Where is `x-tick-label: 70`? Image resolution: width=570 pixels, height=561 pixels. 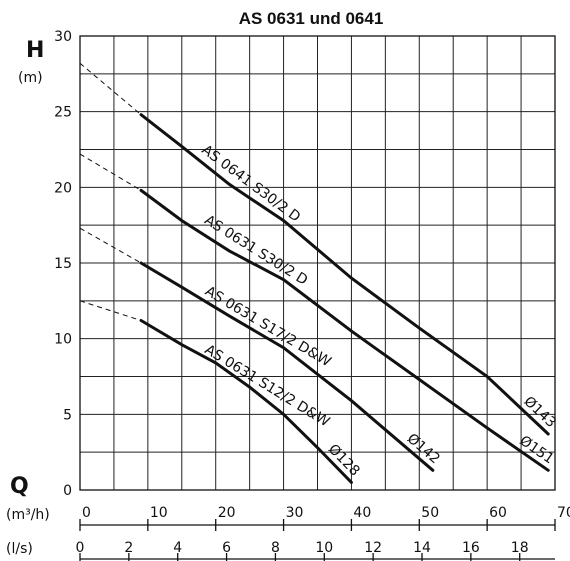 x-tick-label: 70 is located at coordinates (563, 513).